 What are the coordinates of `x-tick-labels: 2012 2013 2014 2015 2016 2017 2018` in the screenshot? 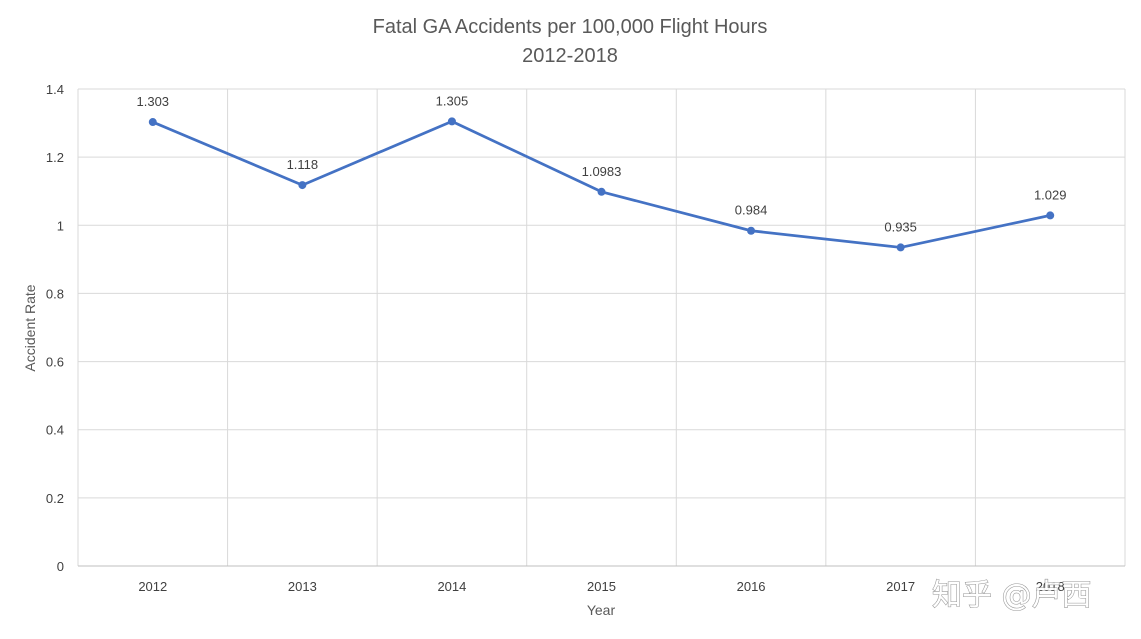 It's located at (601, 586).